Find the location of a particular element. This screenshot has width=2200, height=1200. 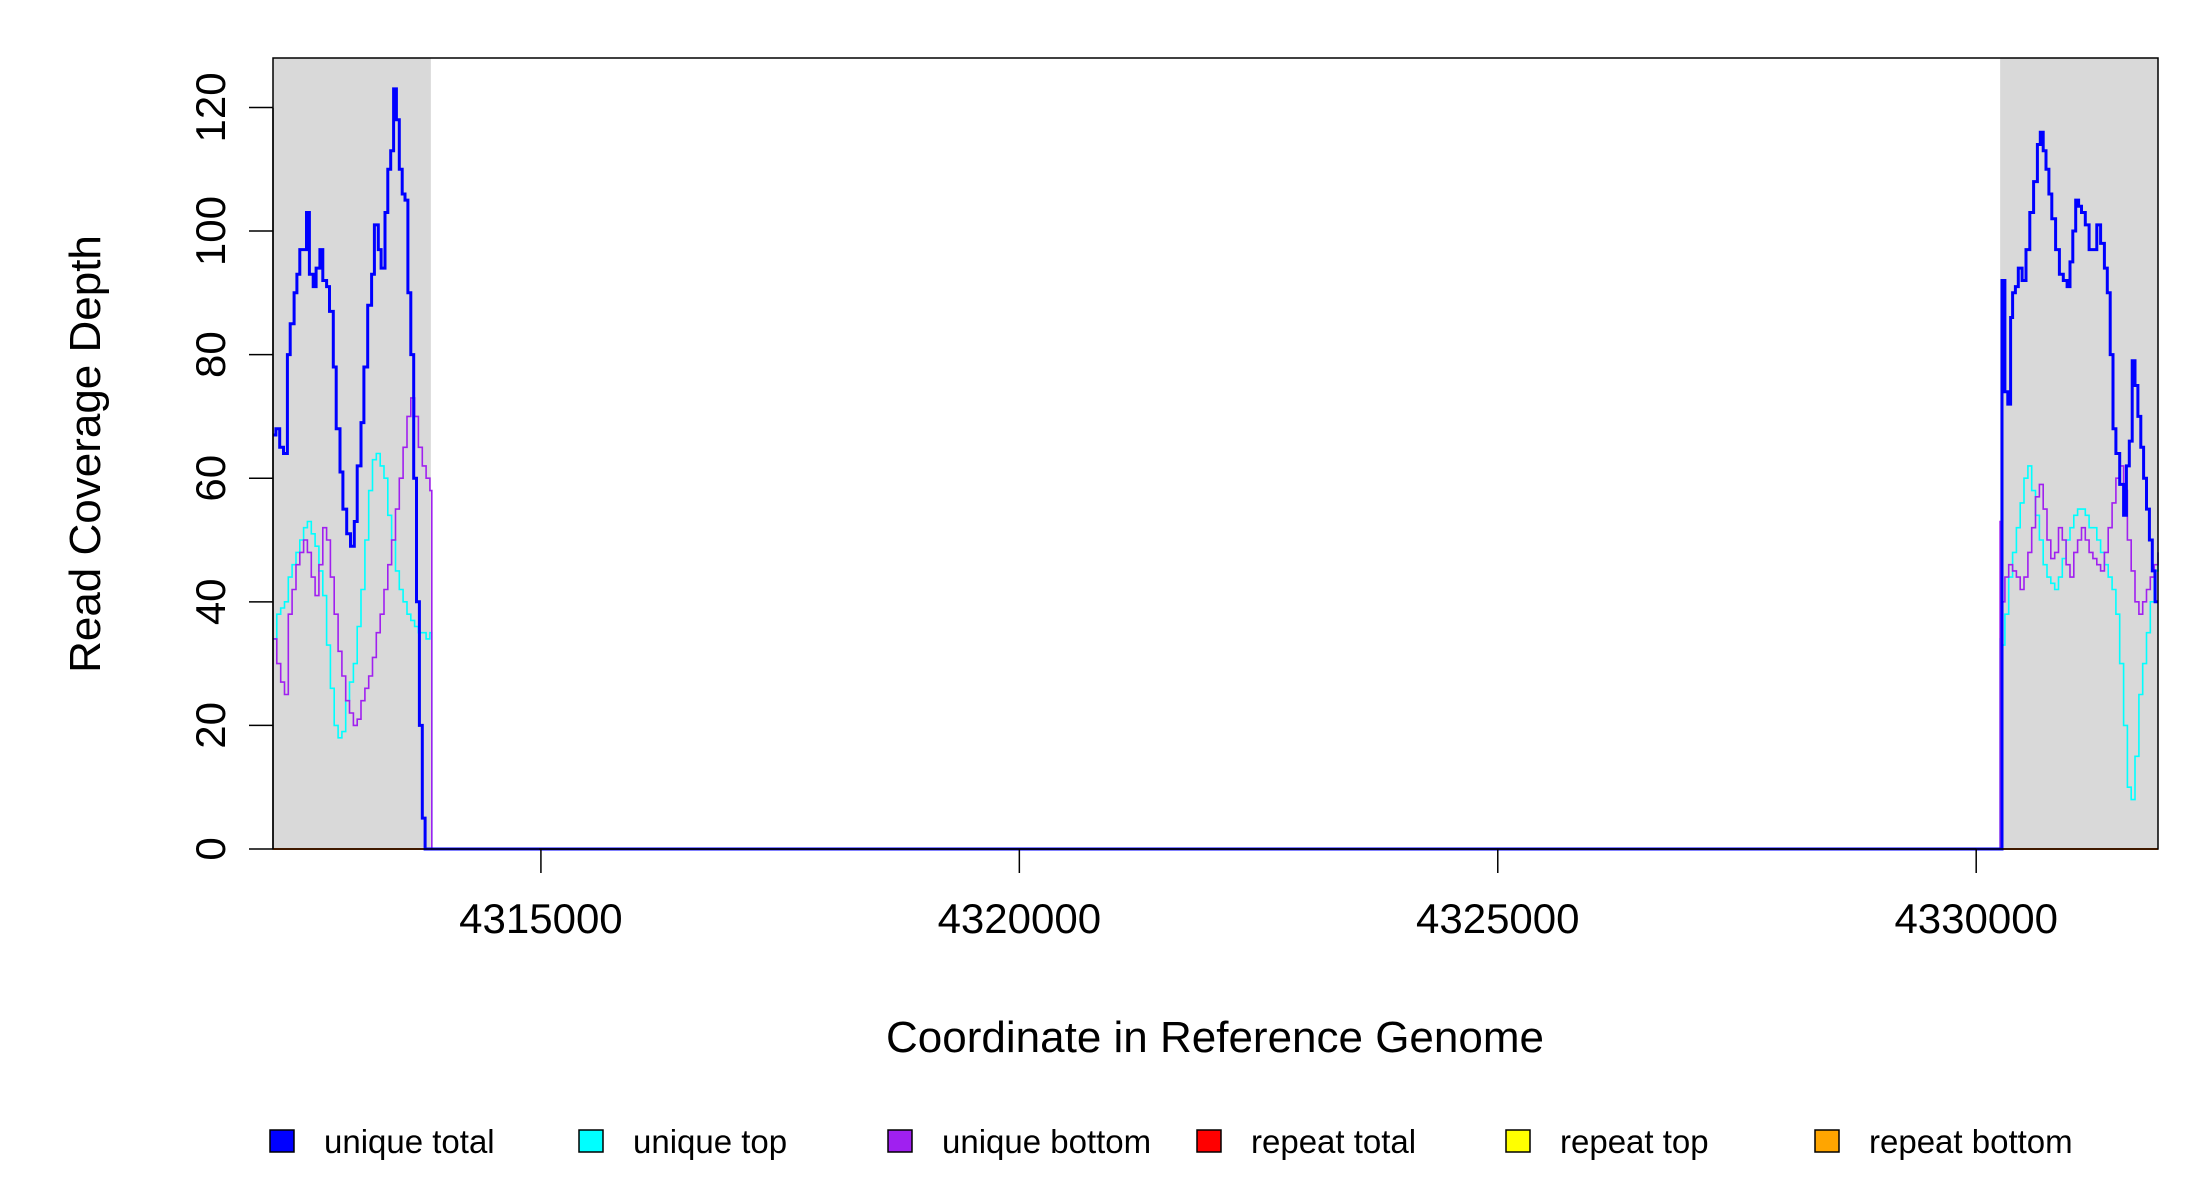

y-axis-title: Read Coverage Depth is located at coordinates (85, 454).